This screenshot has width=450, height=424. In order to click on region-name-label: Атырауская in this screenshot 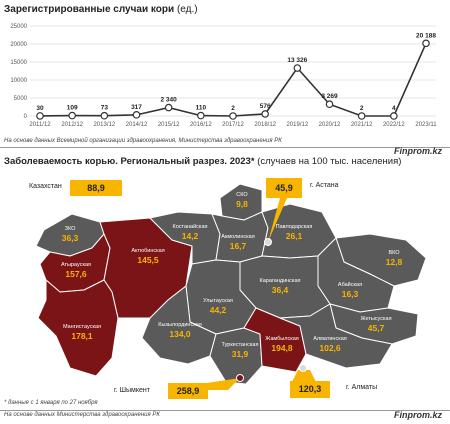, I will do `click(76, 265)`.